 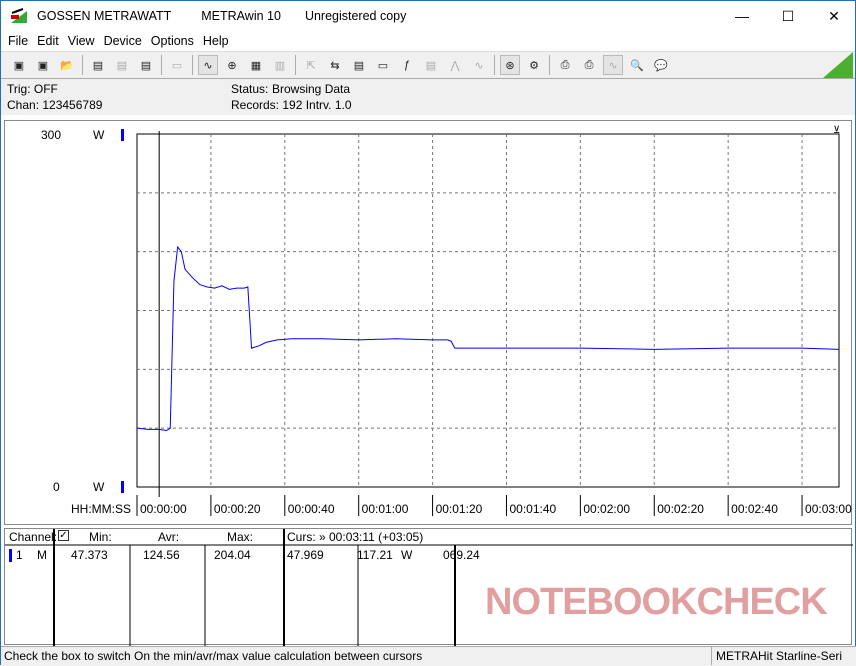 I want to click on menu-bar: File Edit View Device Options Help, so click(x=428, y=41).